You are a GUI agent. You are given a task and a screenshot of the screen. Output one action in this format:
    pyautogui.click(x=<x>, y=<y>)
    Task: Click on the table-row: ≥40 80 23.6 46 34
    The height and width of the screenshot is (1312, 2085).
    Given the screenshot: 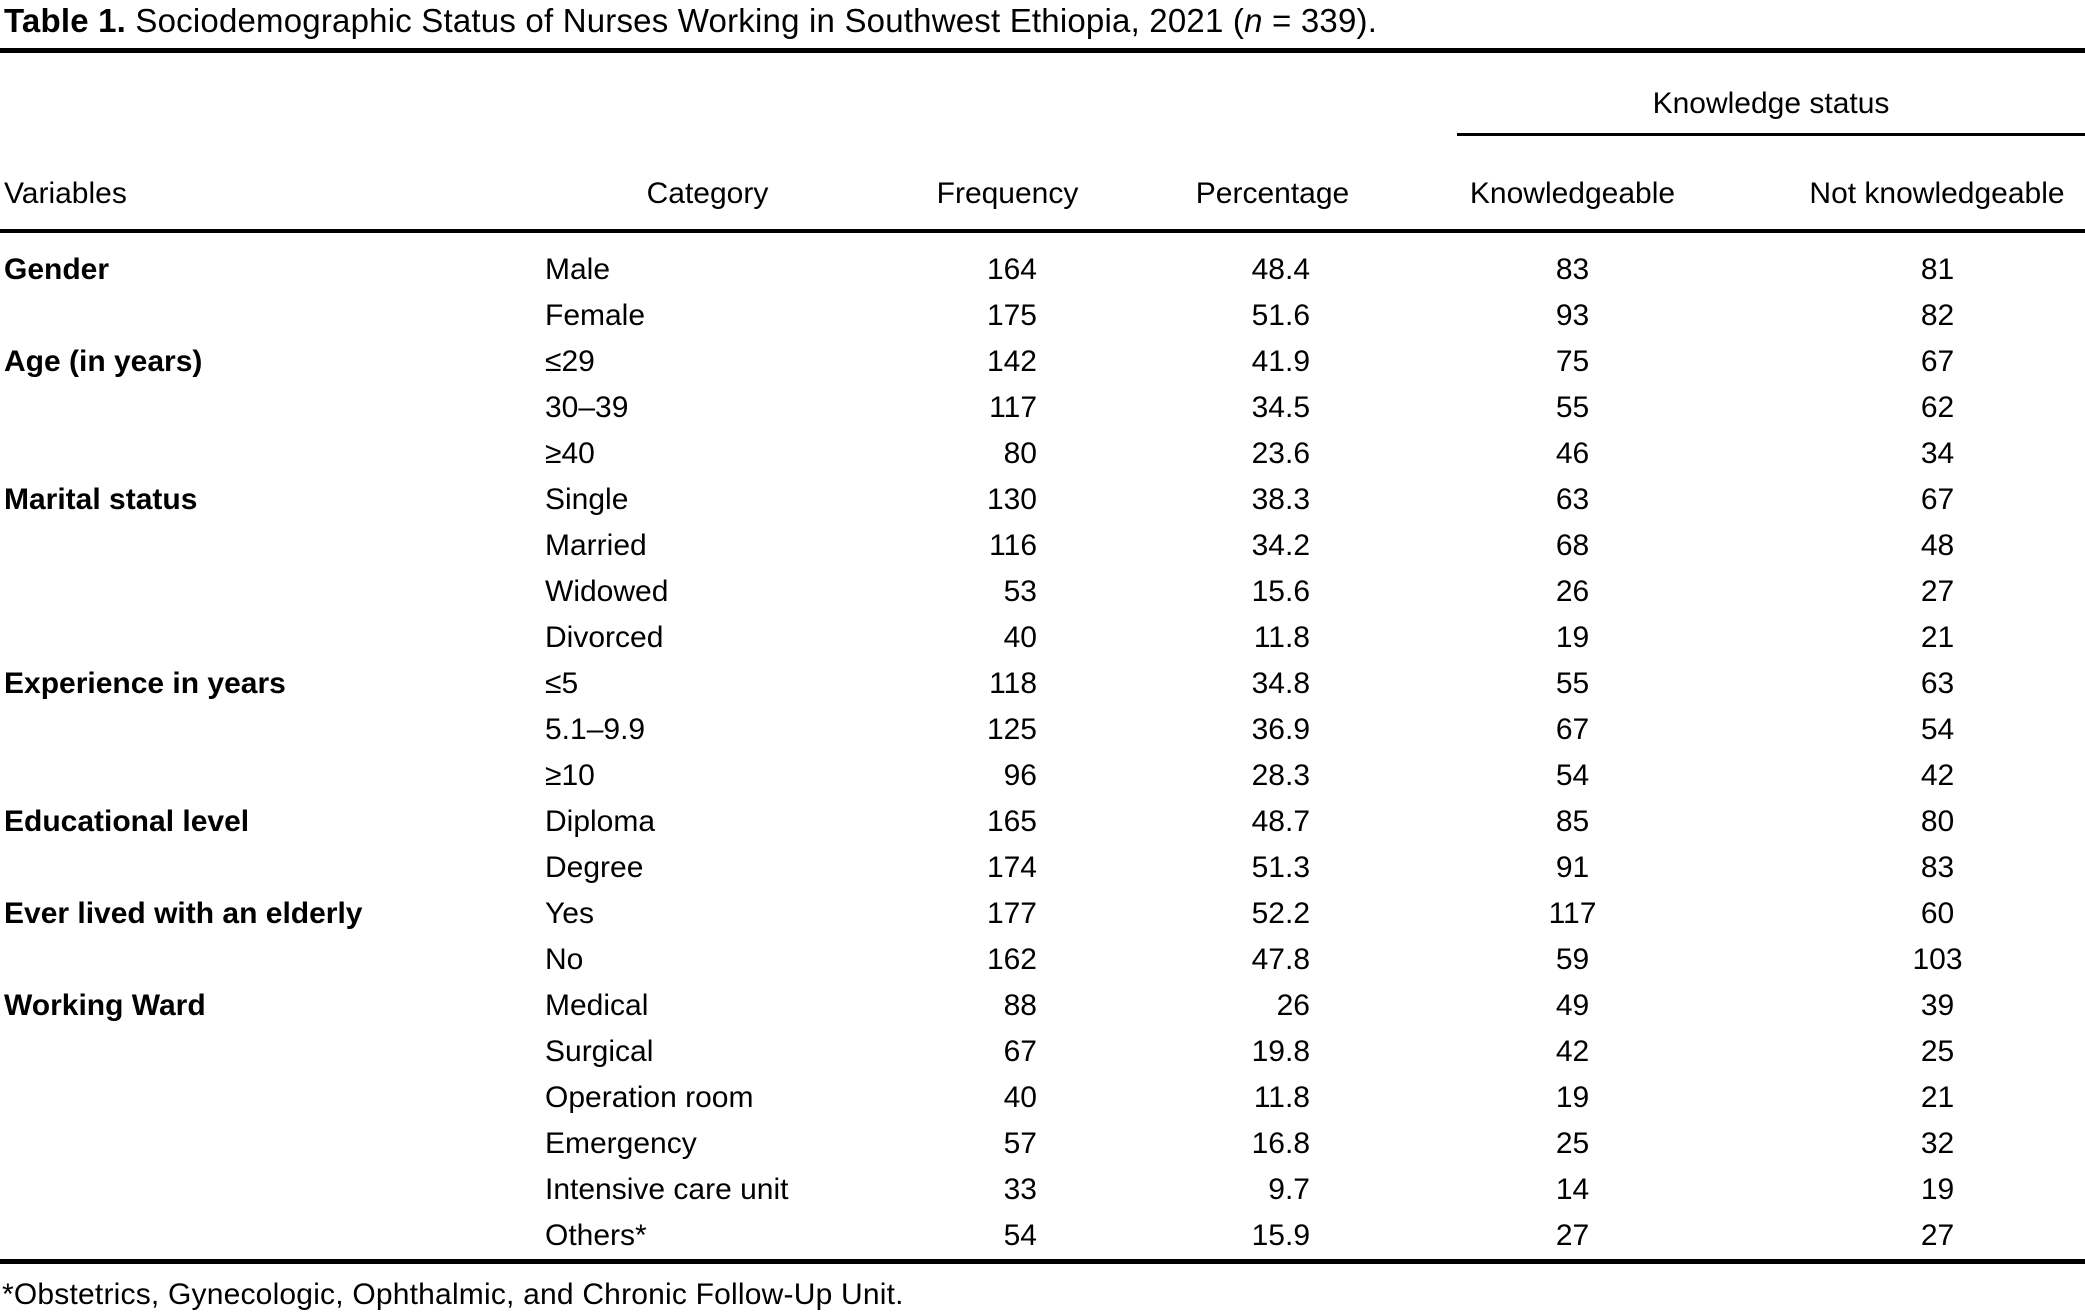 What is the action you would take?
    pyautogui.click(x=1042, y=454)
    